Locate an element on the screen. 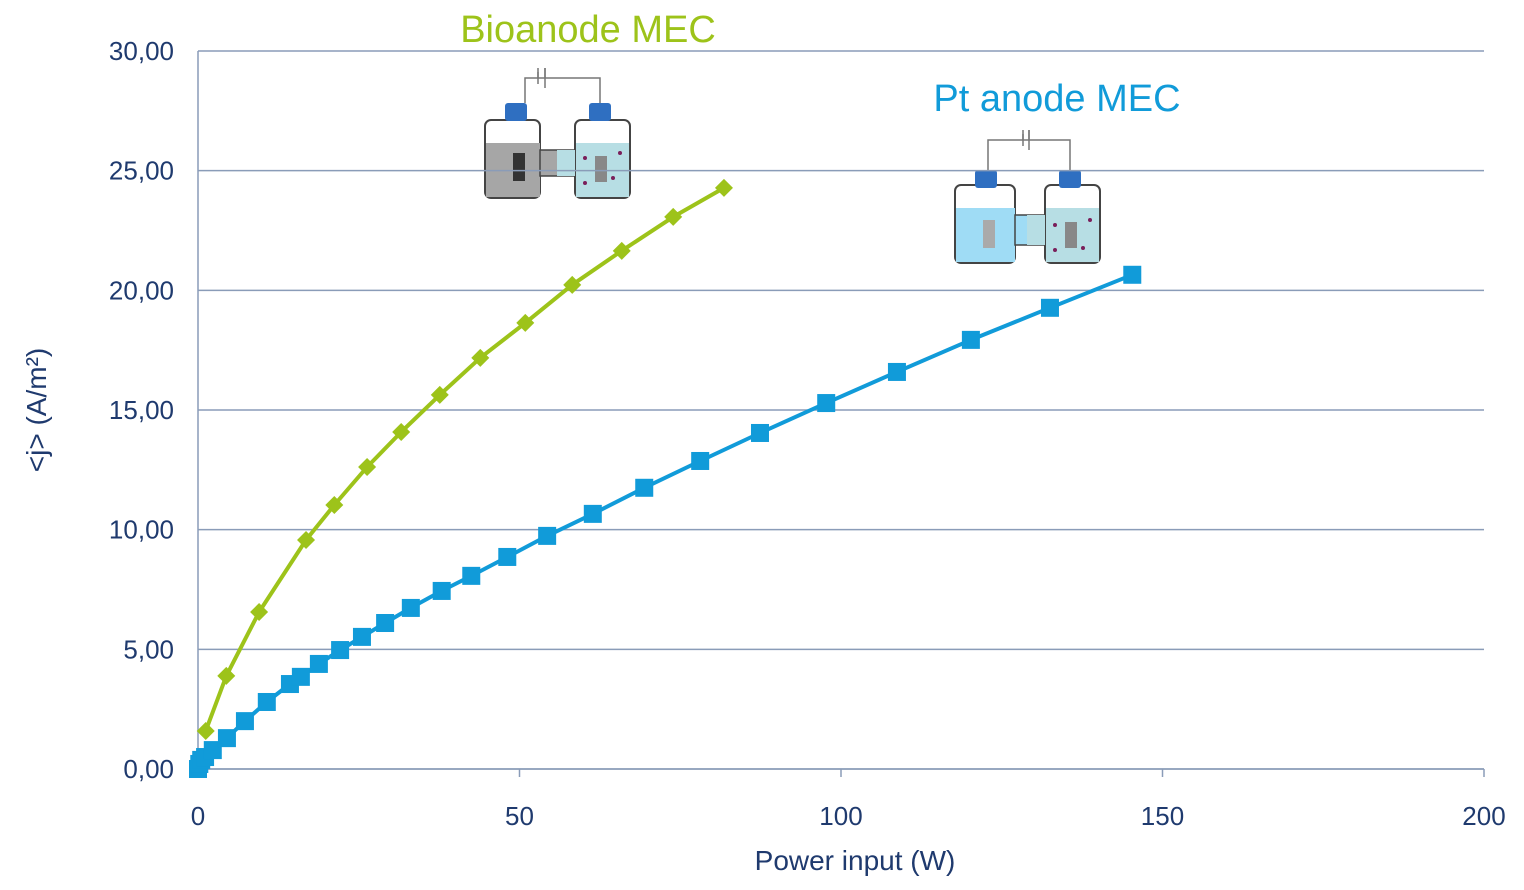  series-label: Pt anode MEC is located at coordinates (1056, 99).